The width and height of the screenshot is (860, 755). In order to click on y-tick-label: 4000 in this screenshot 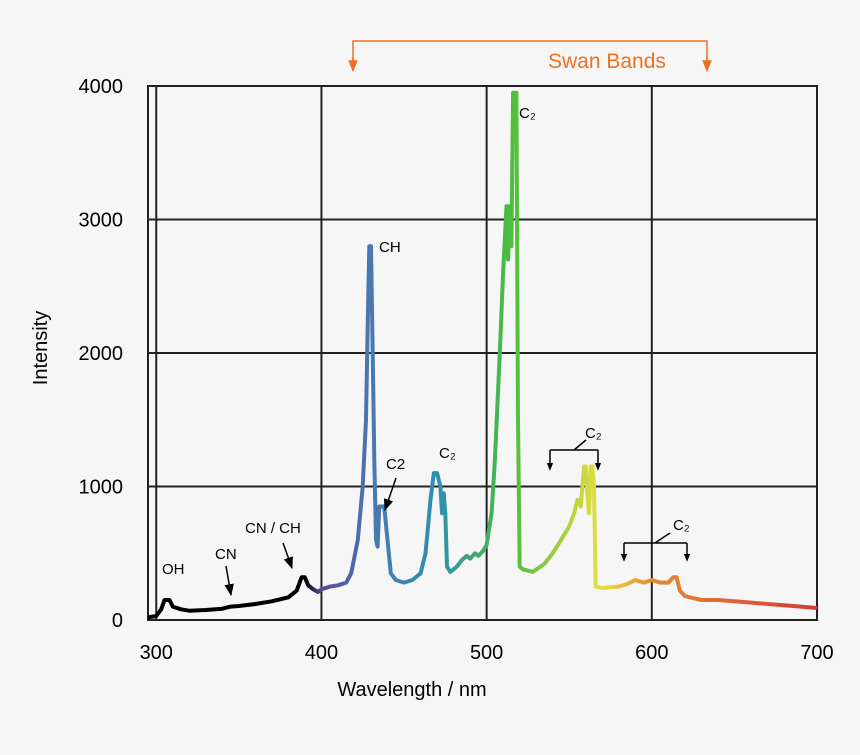, I will do `click(101, 87)`.